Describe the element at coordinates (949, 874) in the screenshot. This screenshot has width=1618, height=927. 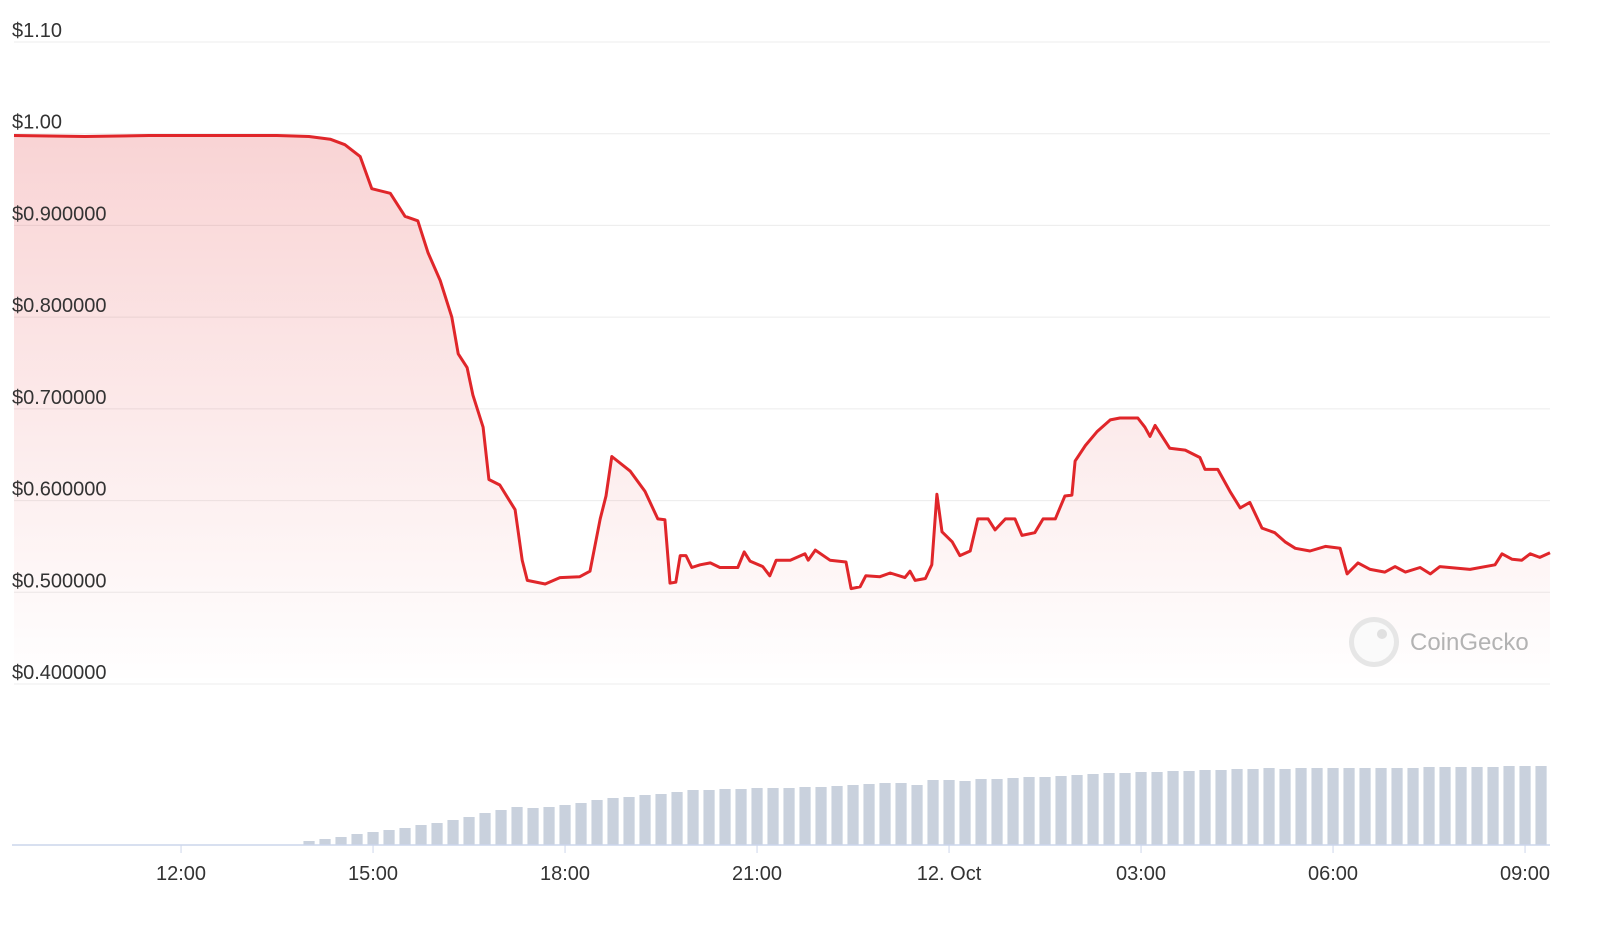
I see `x-tick-label: 12. Oct` at that location.